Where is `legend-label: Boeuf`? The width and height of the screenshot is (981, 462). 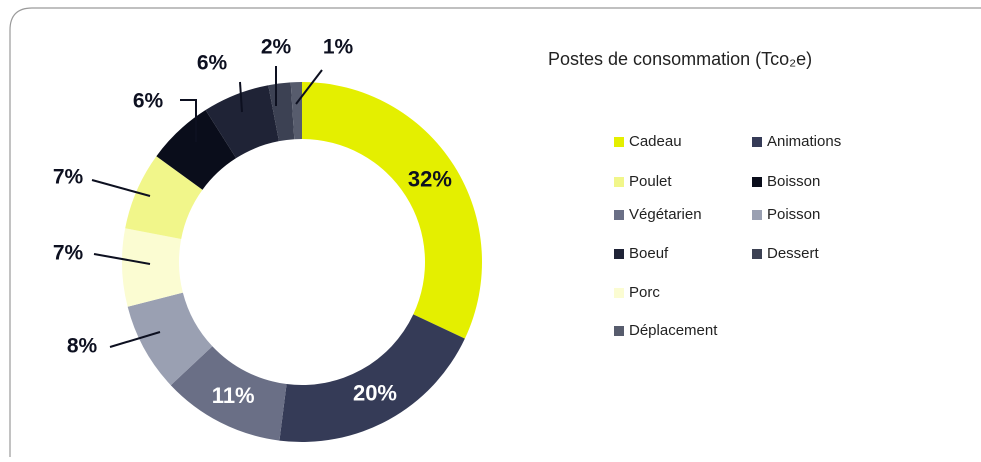
legend-label: Boeuf is located at coordinates (649, 253).